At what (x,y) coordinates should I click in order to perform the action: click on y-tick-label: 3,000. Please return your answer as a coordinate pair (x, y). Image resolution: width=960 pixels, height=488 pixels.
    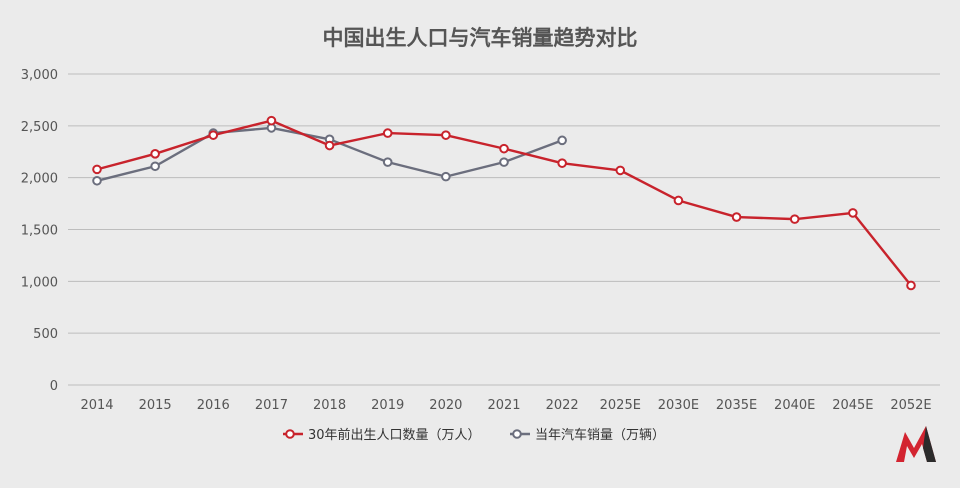
    Looking at the image, I should click on (39, 75).